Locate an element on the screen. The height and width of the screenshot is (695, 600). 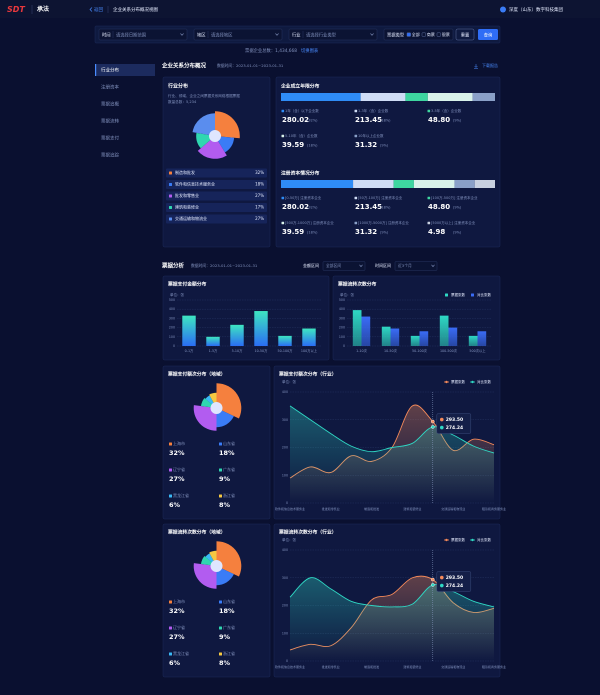
region-value: 8% is located at coordinates (225, 663).